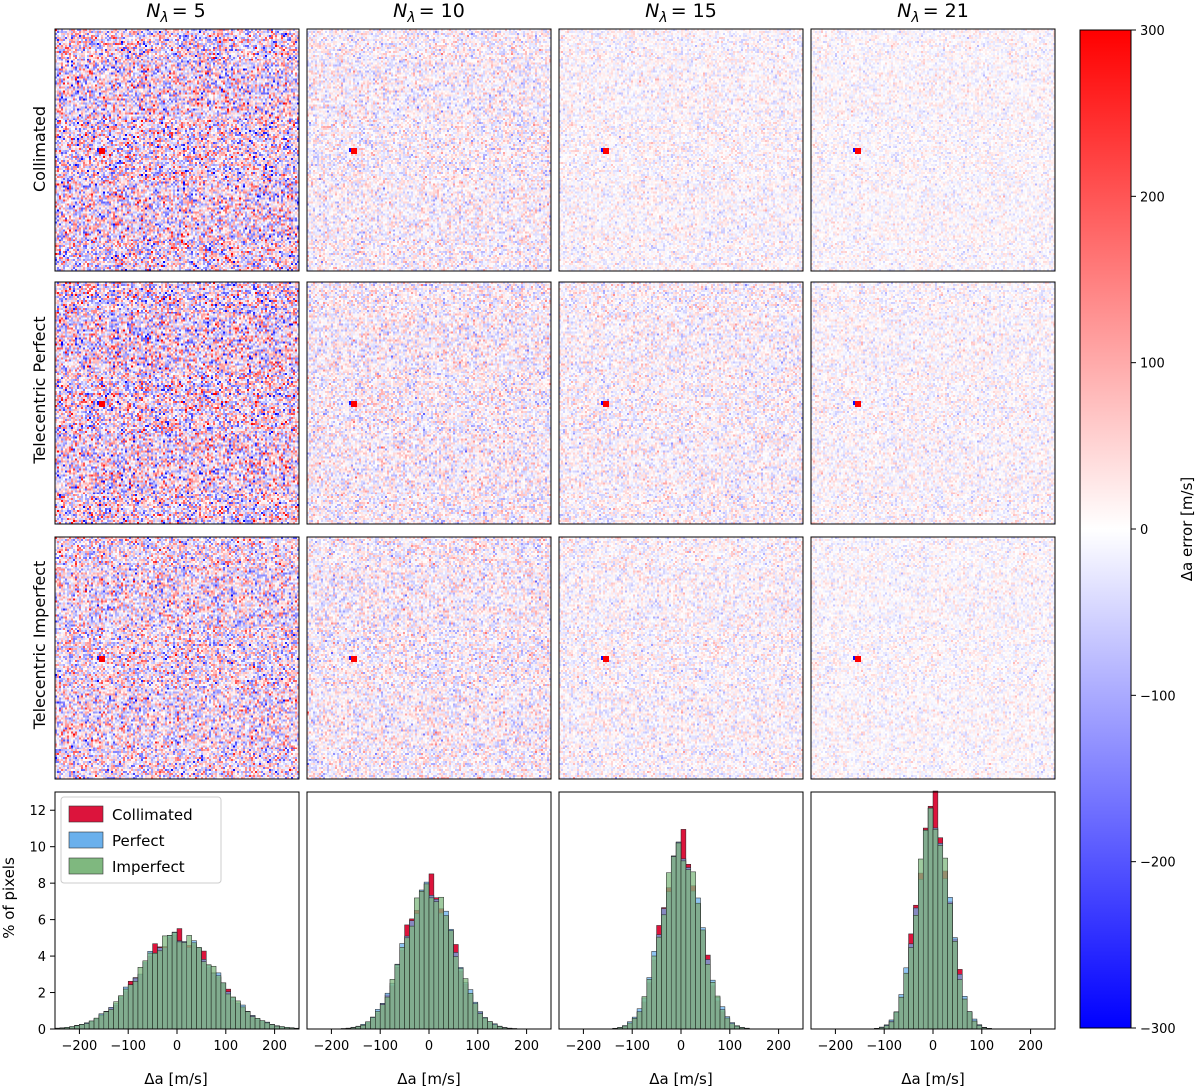  I want to click on legend-swatch-imperfect, so click(86, 866).